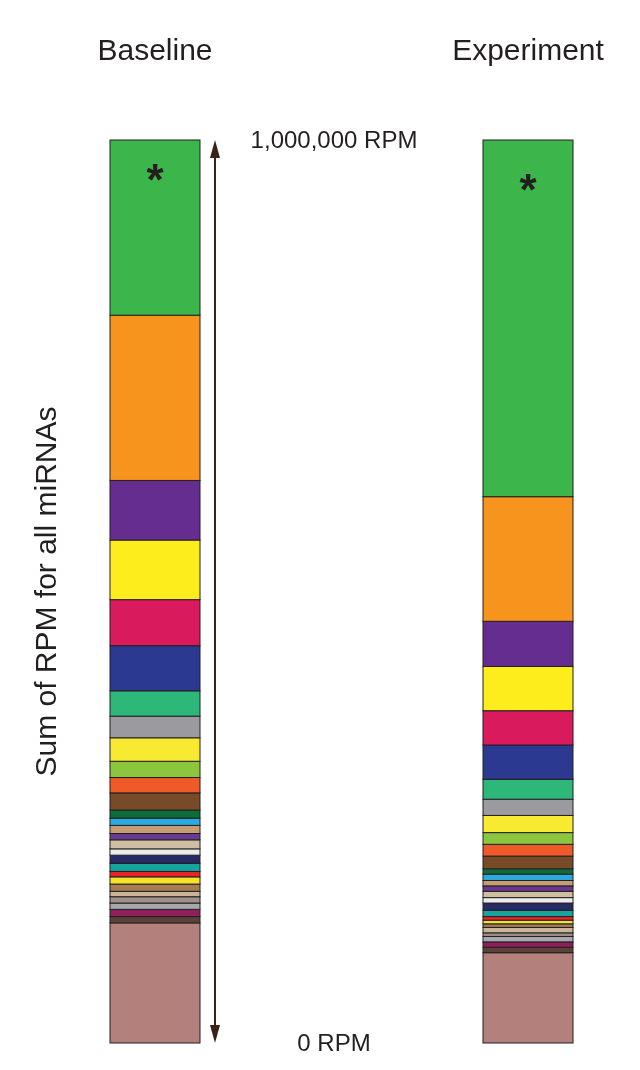 The width and height of the screenshot is (640, 1070). Describe the element at coordinates (155, 49) in the screenshot. I see `x-tick-label: Baseline` at that location.